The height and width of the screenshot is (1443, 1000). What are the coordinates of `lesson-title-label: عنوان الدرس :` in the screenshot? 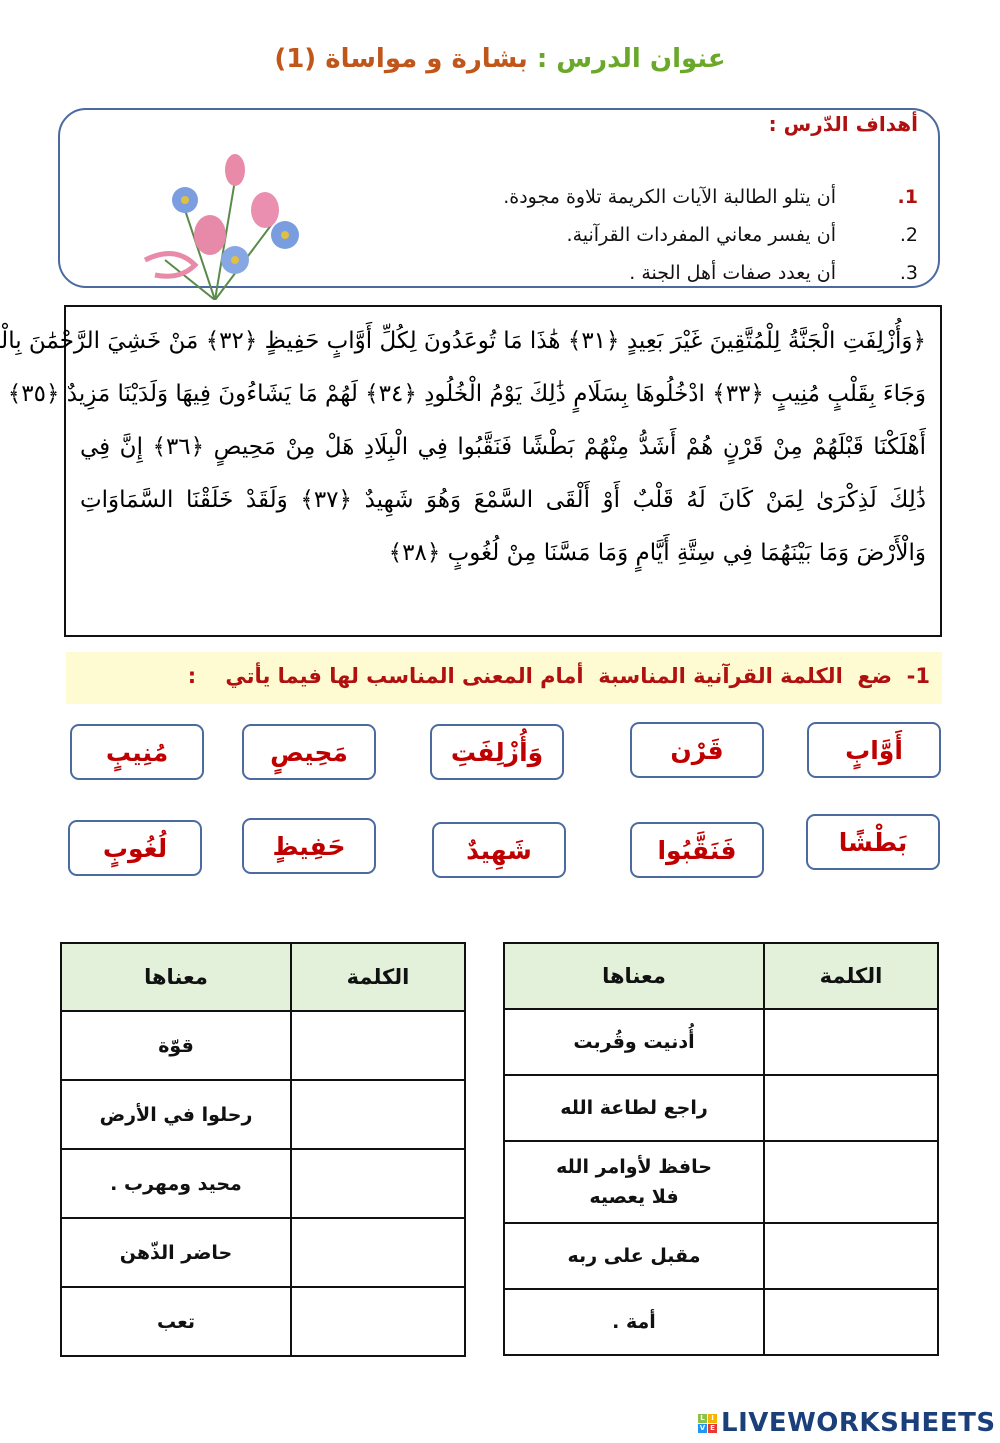 It's located at (631, 59).